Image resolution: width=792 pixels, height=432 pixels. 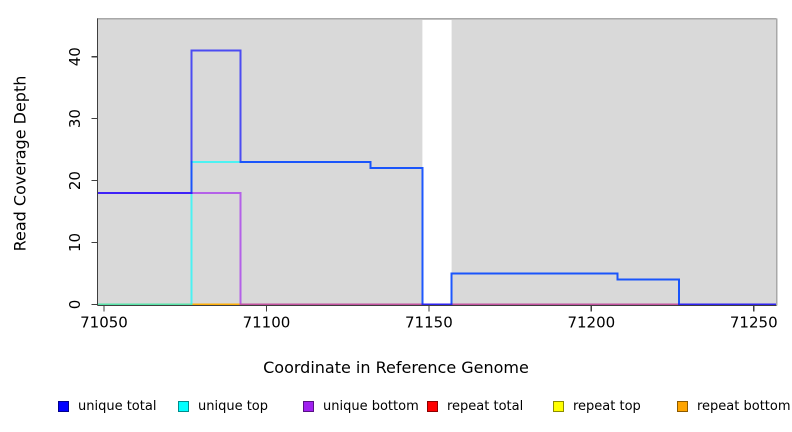 What do you see at coordinates (75, 118) in the screenshot?
I see `y-tick-label: 30` at bounding box center [75, 118].